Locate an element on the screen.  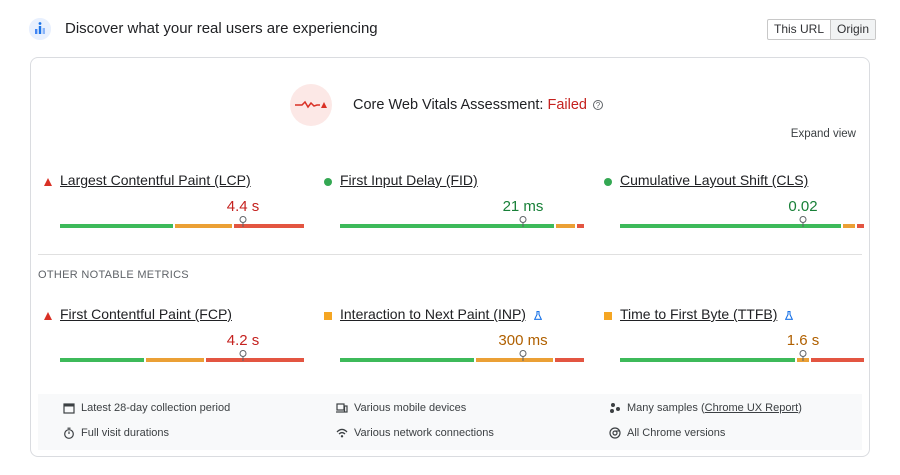
durations-text: Full visit durations is located at coordinates (125, 433).